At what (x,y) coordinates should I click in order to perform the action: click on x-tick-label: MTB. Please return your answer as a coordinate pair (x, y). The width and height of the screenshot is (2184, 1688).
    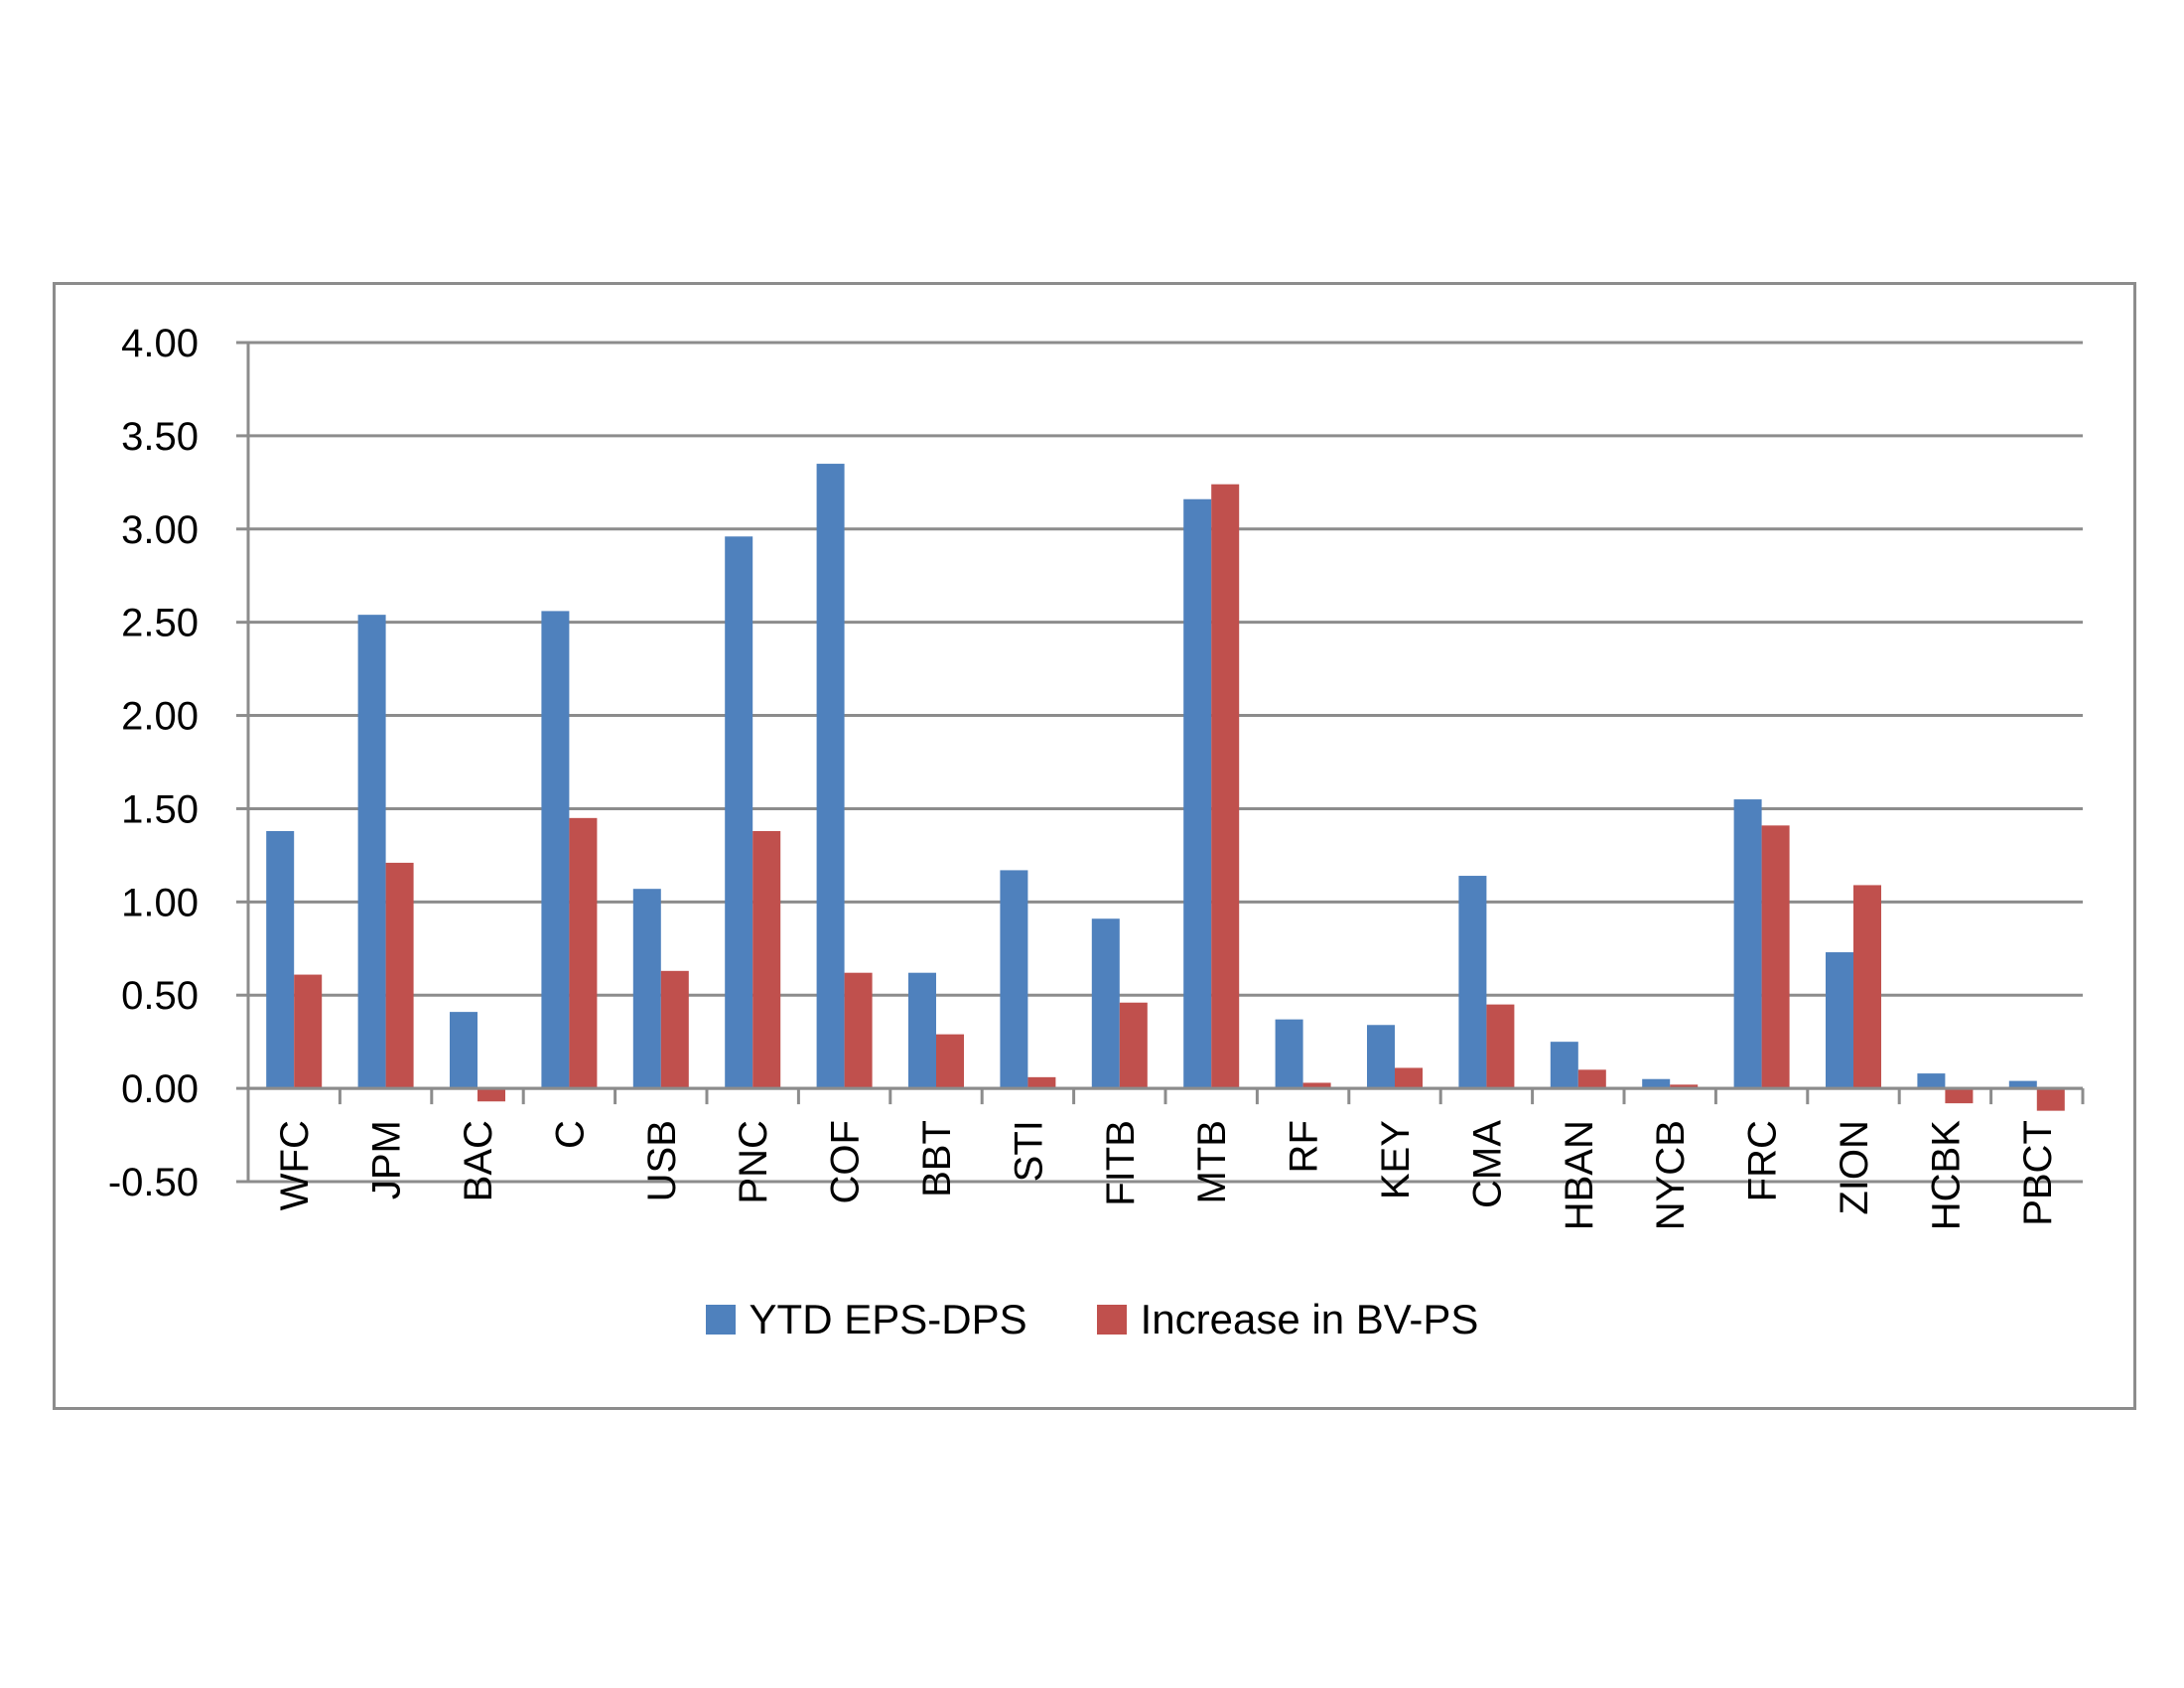
    Looking at the image, I should click on (1212, 1161).